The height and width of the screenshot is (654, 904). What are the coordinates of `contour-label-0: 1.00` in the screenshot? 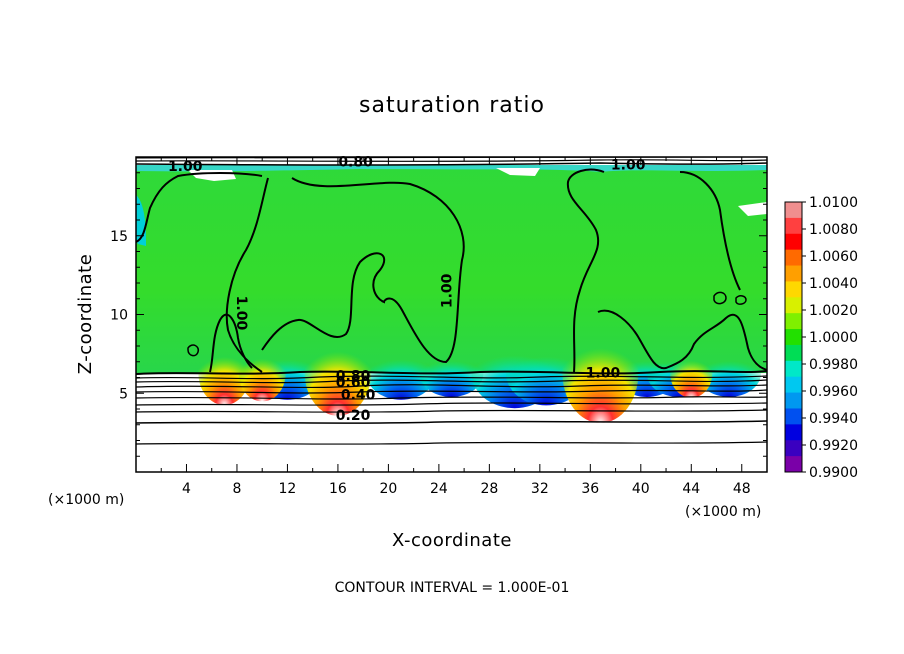 It's located at (185, 167).